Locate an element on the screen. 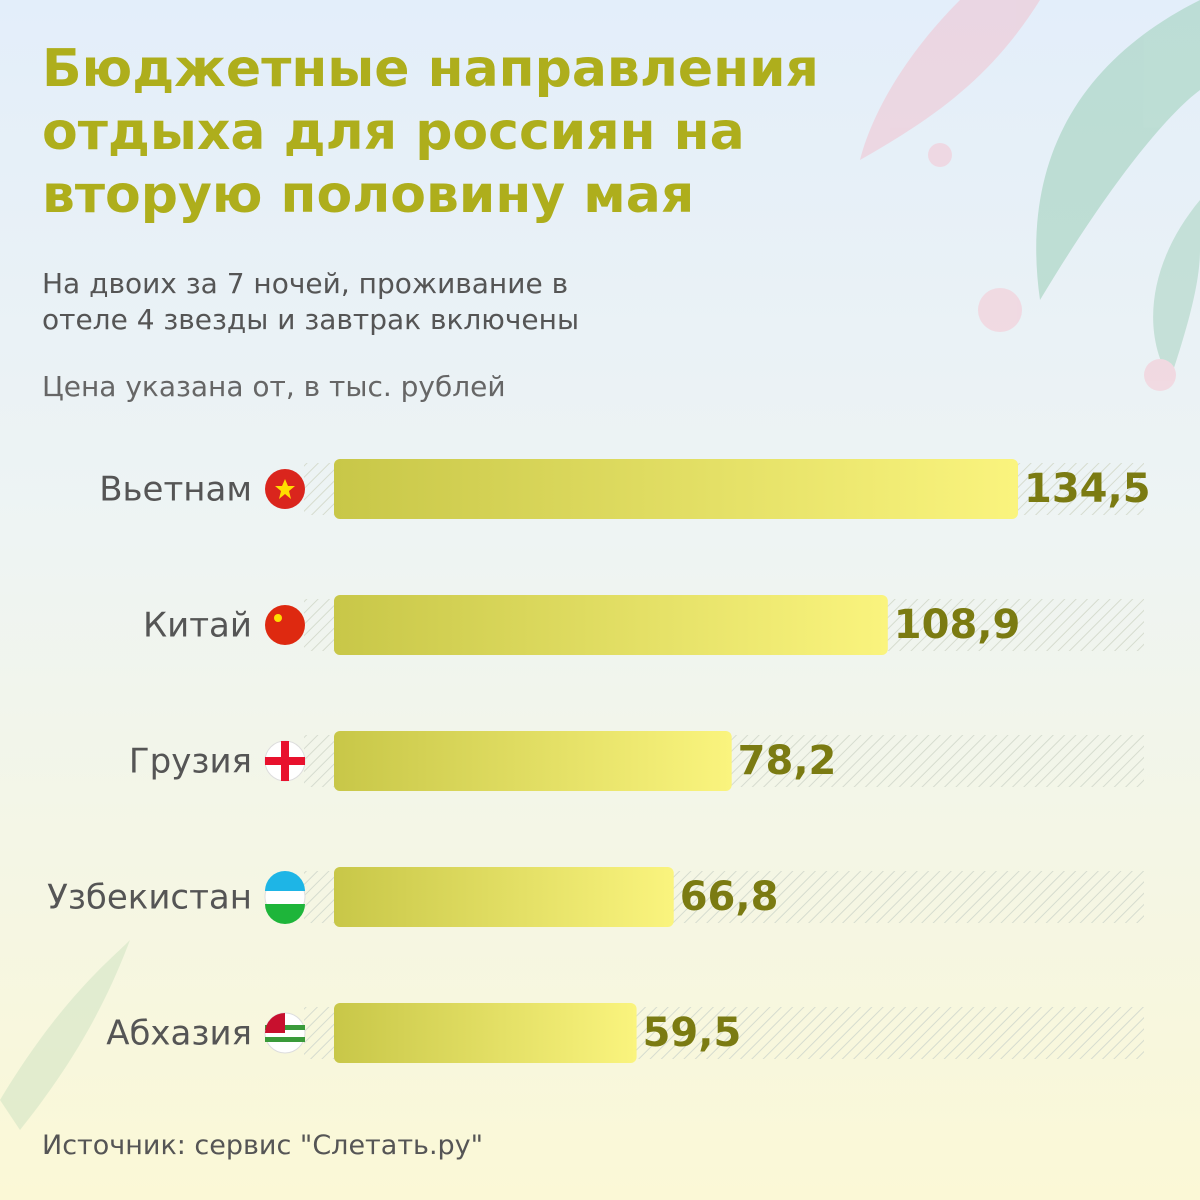  value-label: 108,9 is located at coordinates (957, 625).